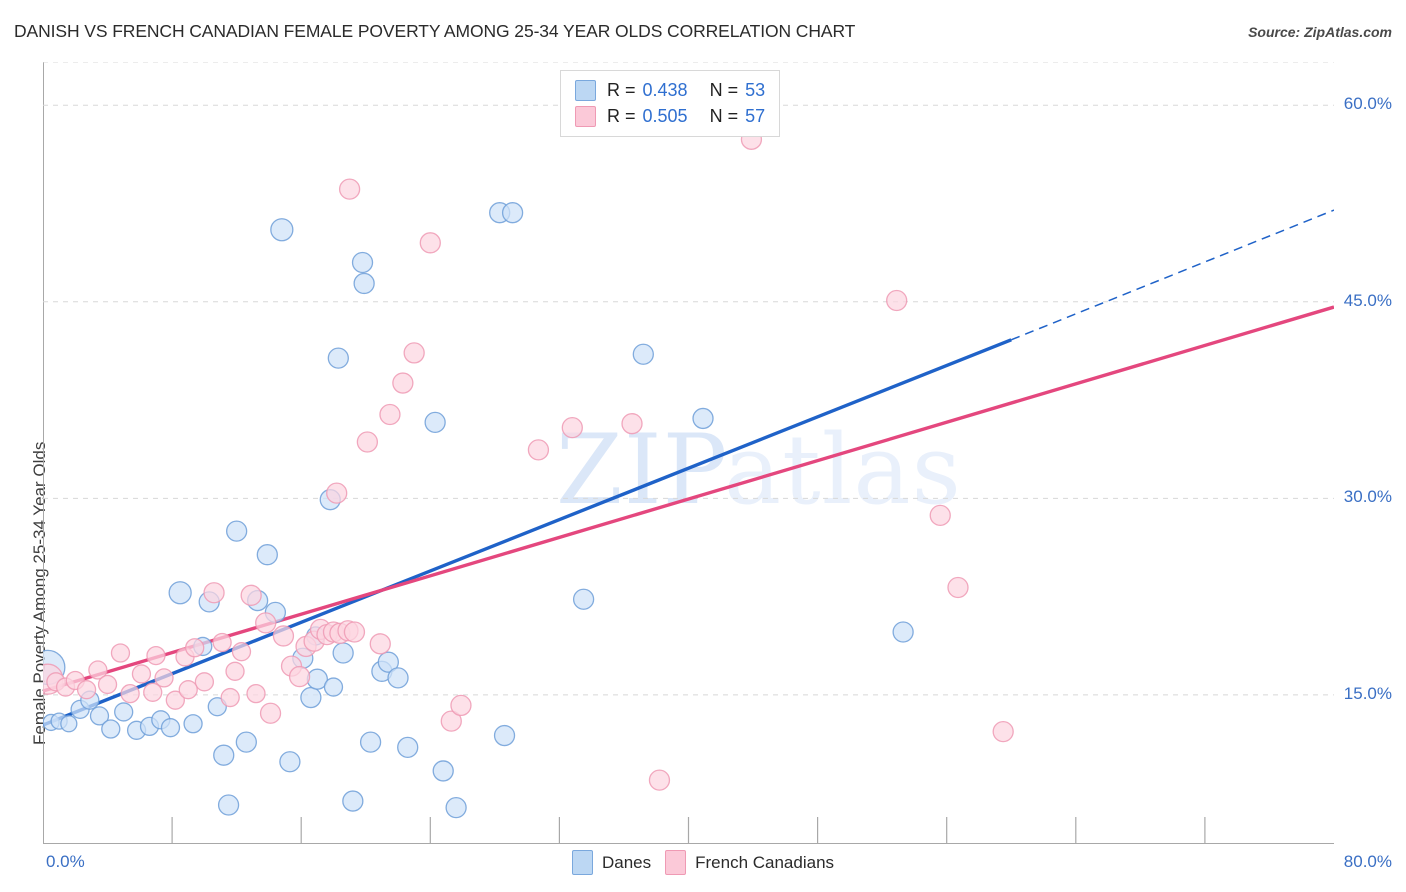  Describe the element at coordinates (676, 862) in the screenshot. I see `french-canadians-legend-swatch-icon` at that location.